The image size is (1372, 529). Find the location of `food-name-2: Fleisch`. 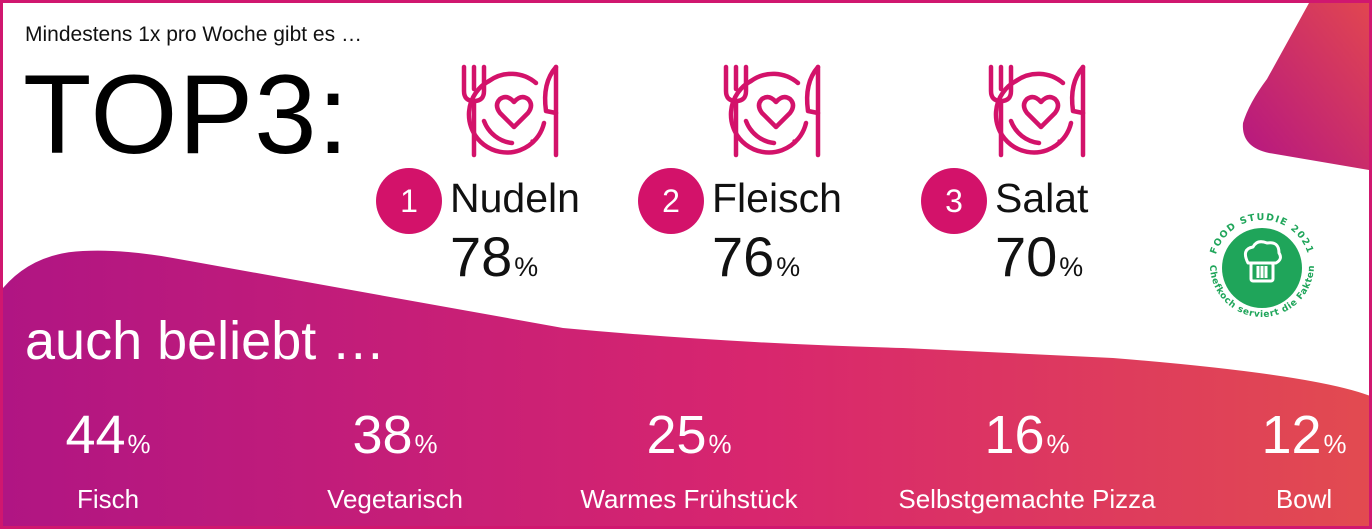

food-name-2: Fleisch is located at coordinates (777, 198).